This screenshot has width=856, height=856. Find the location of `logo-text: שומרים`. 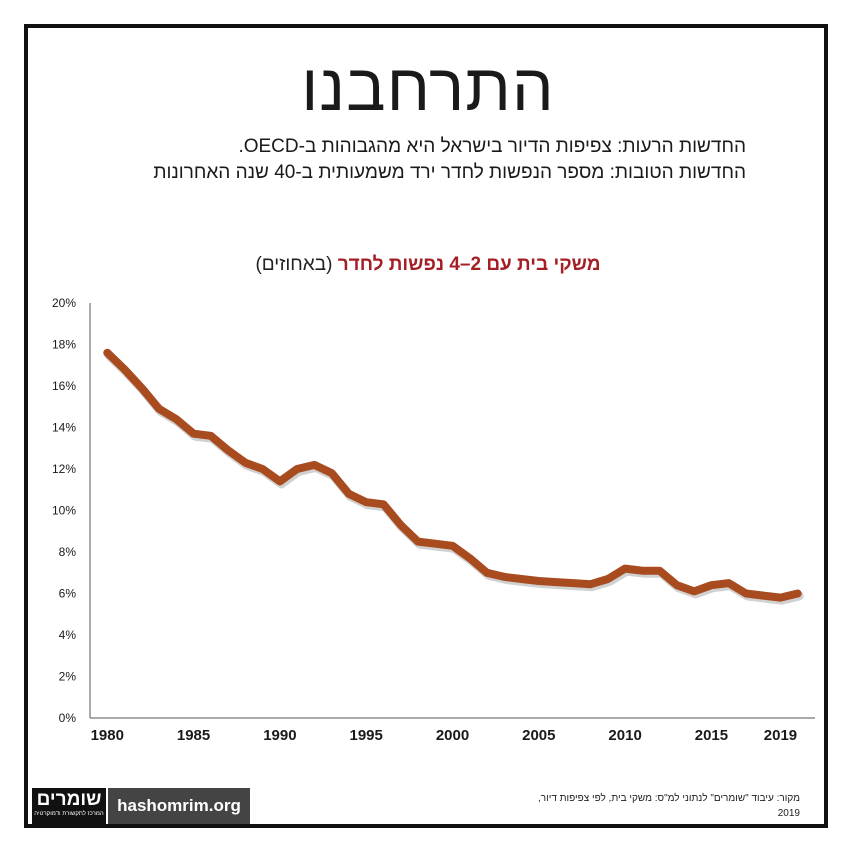

logo-text: שומרים is located at coordinates (69, 799).